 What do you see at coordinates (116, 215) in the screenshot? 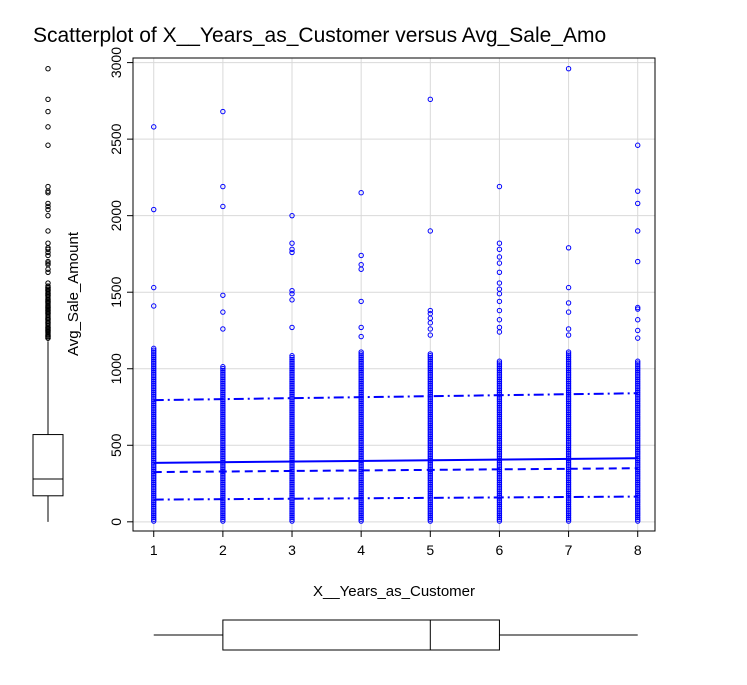
I see `y-tick-label: 2000` at bounding box center [116, 215].